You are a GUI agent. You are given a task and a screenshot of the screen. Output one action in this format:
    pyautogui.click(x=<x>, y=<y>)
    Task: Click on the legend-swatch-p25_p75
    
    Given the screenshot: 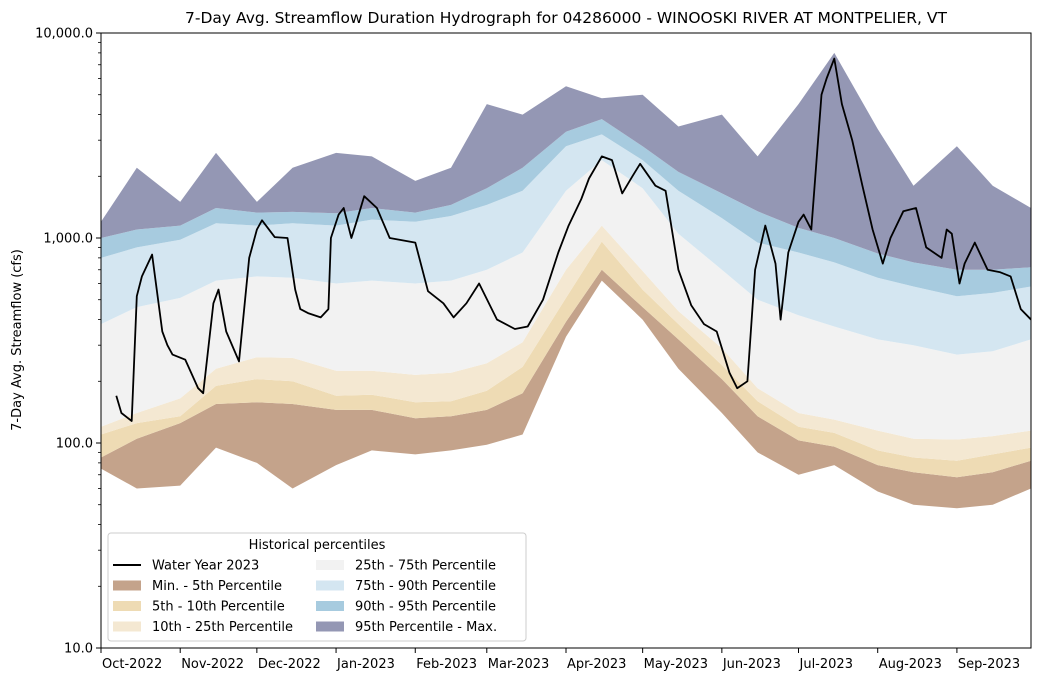 What is the action you would take?
    pyautogui.click(x=330, y=565)
    